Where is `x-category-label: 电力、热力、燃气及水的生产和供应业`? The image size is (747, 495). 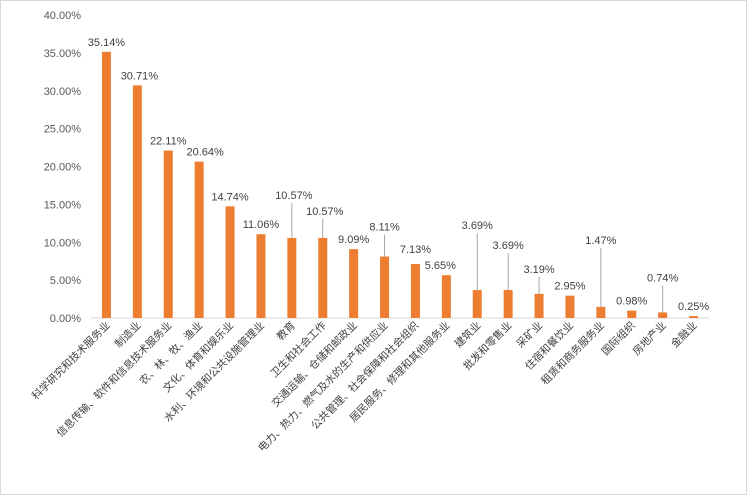
x-category-label: 电力、热力、燃气及水的生产和供应业 is located at coordinates (322, 386).